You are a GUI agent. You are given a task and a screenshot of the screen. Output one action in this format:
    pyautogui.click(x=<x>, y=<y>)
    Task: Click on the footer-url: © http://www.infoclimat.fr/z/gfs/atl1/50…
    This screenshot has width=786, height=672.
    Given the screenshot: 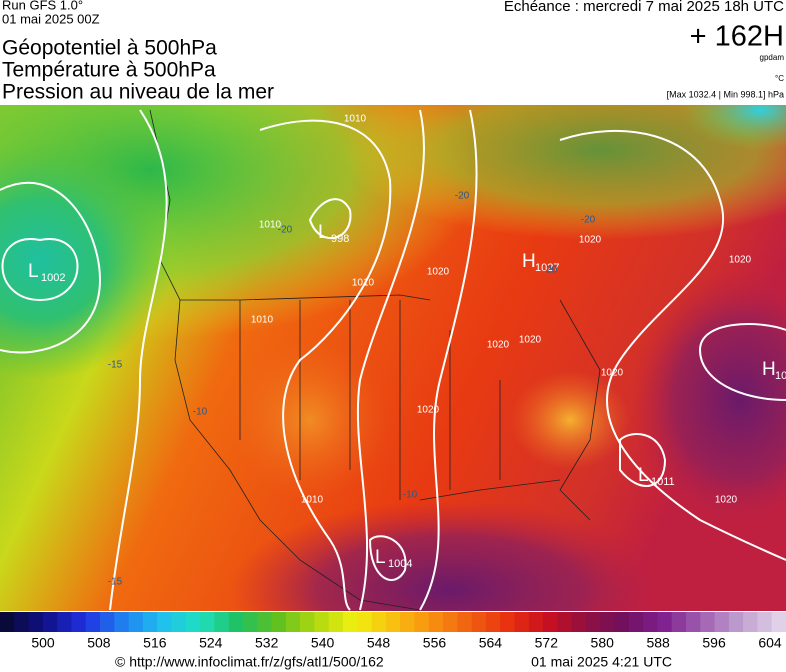 What is the action you would take?
    pyautogui.click(x=249, y=662)
    